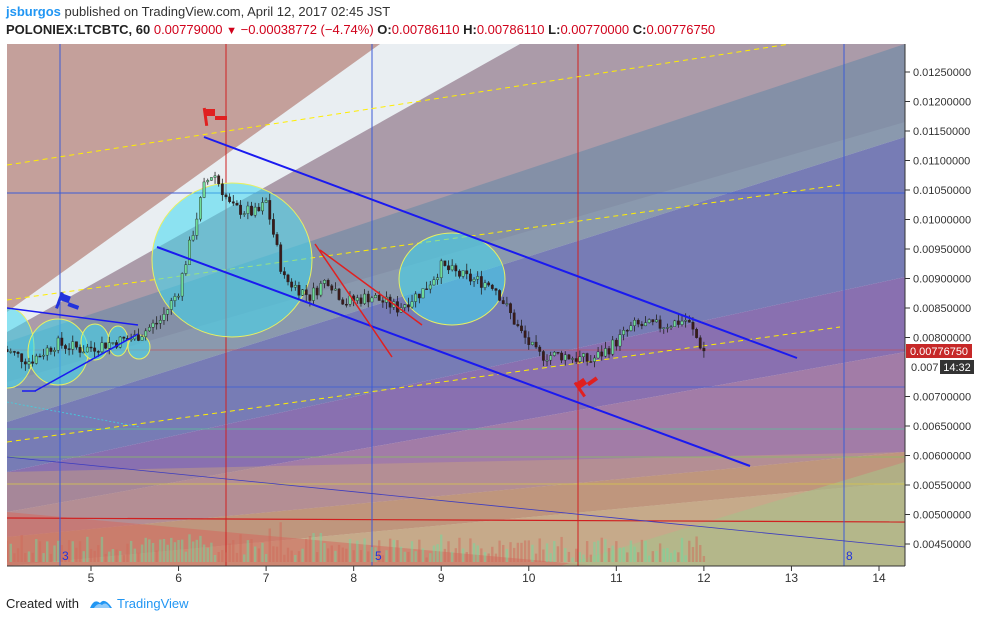 The height and width of the screenshot is (621, 983). I want to click on blue-flag-icon, so click(67, 300).